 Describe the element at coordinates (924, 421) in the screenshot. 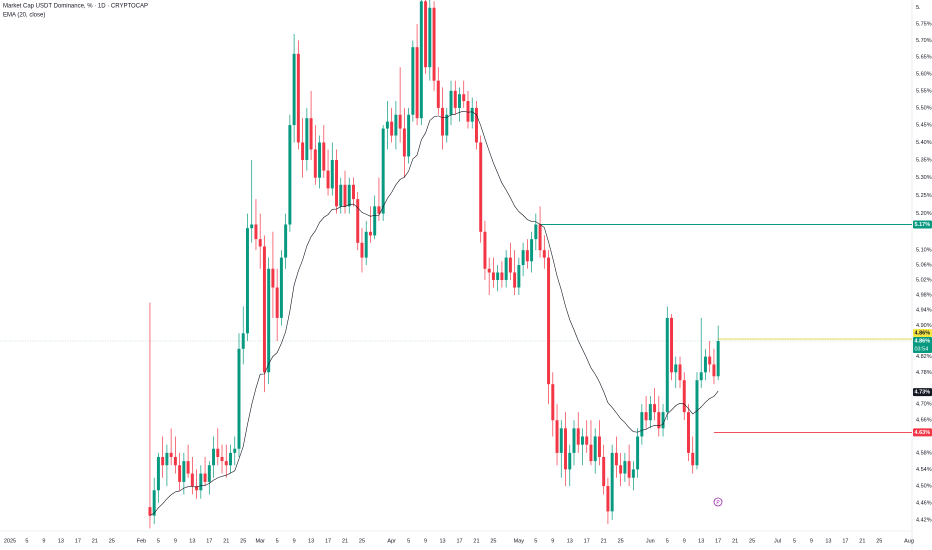

I see `y-tick-label: 4.66%` at that location.